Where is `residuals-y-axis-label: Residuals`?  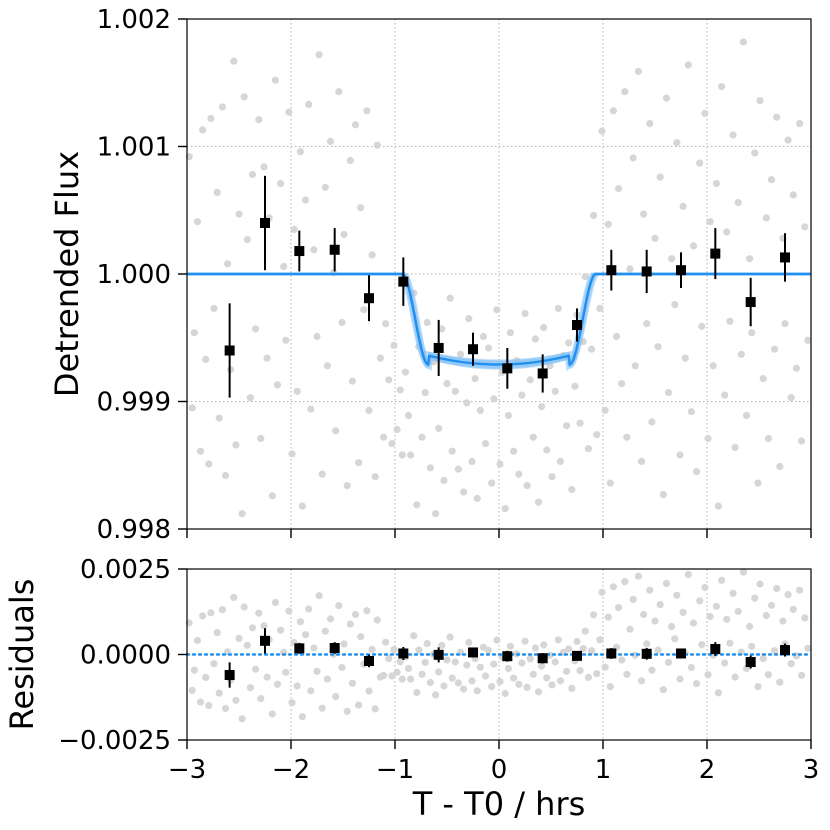
residuals-y-axis-label: Residuals is located at coordinates (22, 655).